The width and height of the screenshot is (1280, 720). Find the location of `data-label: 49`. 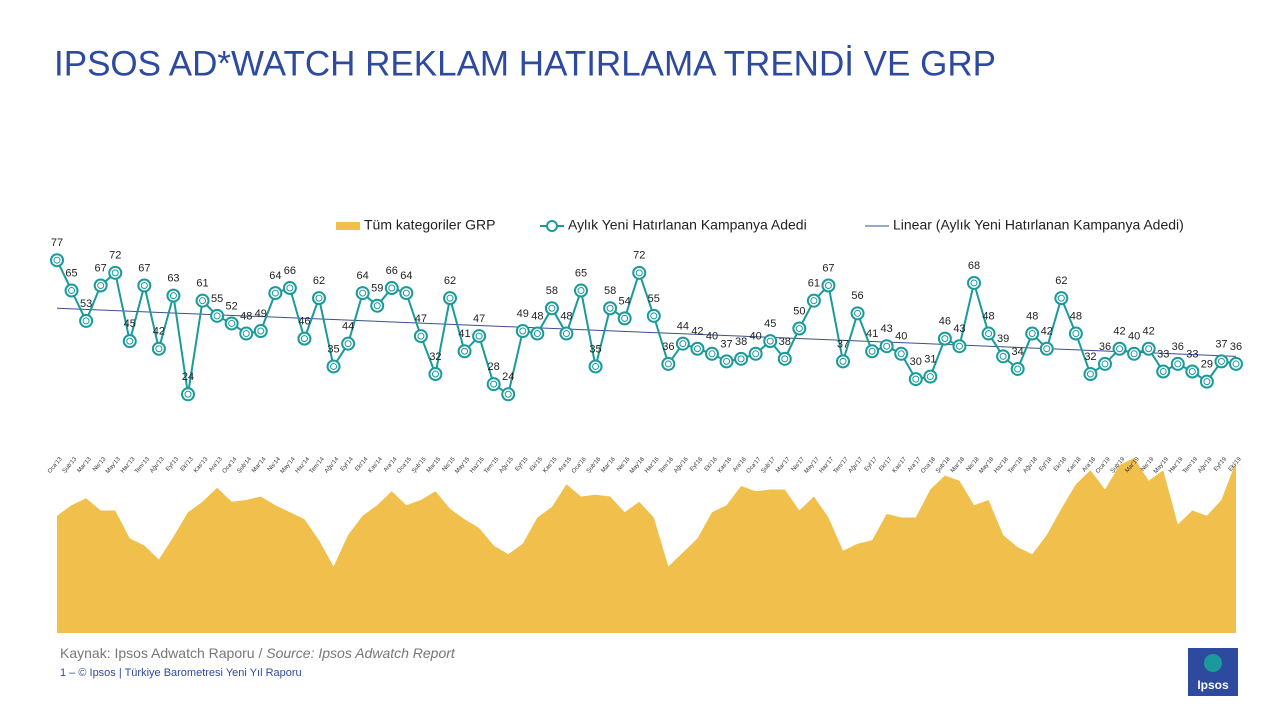

data-label: 49 is located at coordinates (523, 314).